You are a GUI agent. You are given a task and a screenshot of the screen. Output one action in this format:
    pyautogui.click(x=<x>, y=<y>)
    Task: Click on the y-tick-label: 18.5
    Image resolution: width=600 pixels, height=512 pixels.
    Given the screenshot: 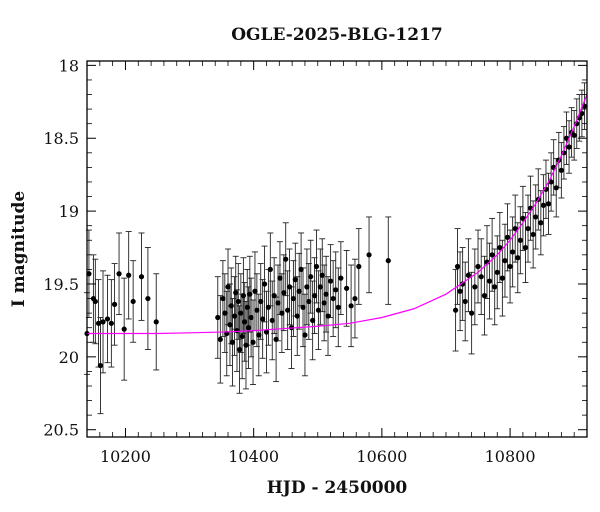 What is the action you would take?
    pyautogui.click(x=61, y=138)
    